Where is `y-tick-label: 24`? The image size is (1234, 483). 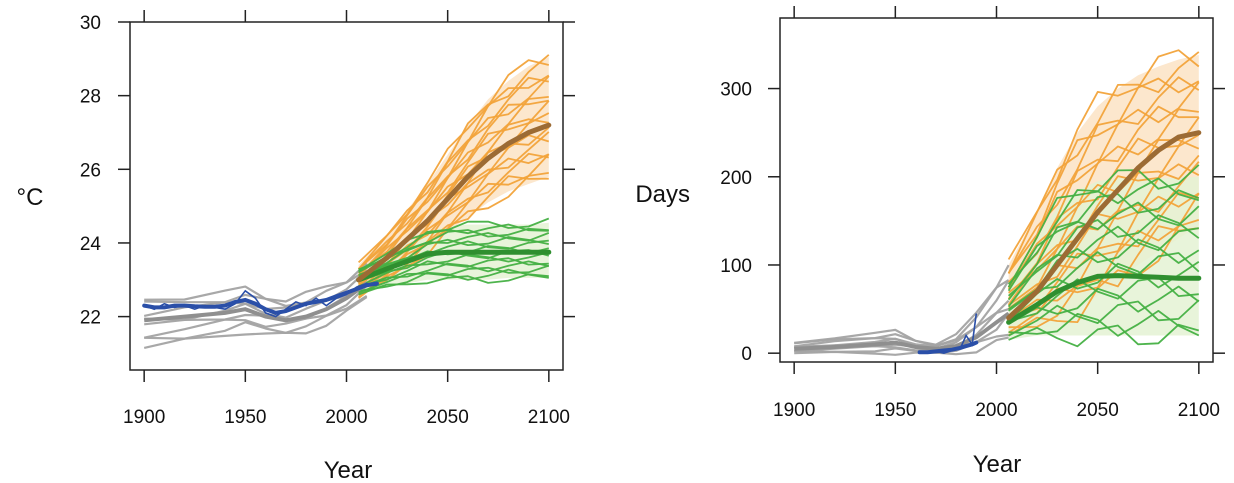 y-tick-label: 24 is located at coordinates (91, 244).